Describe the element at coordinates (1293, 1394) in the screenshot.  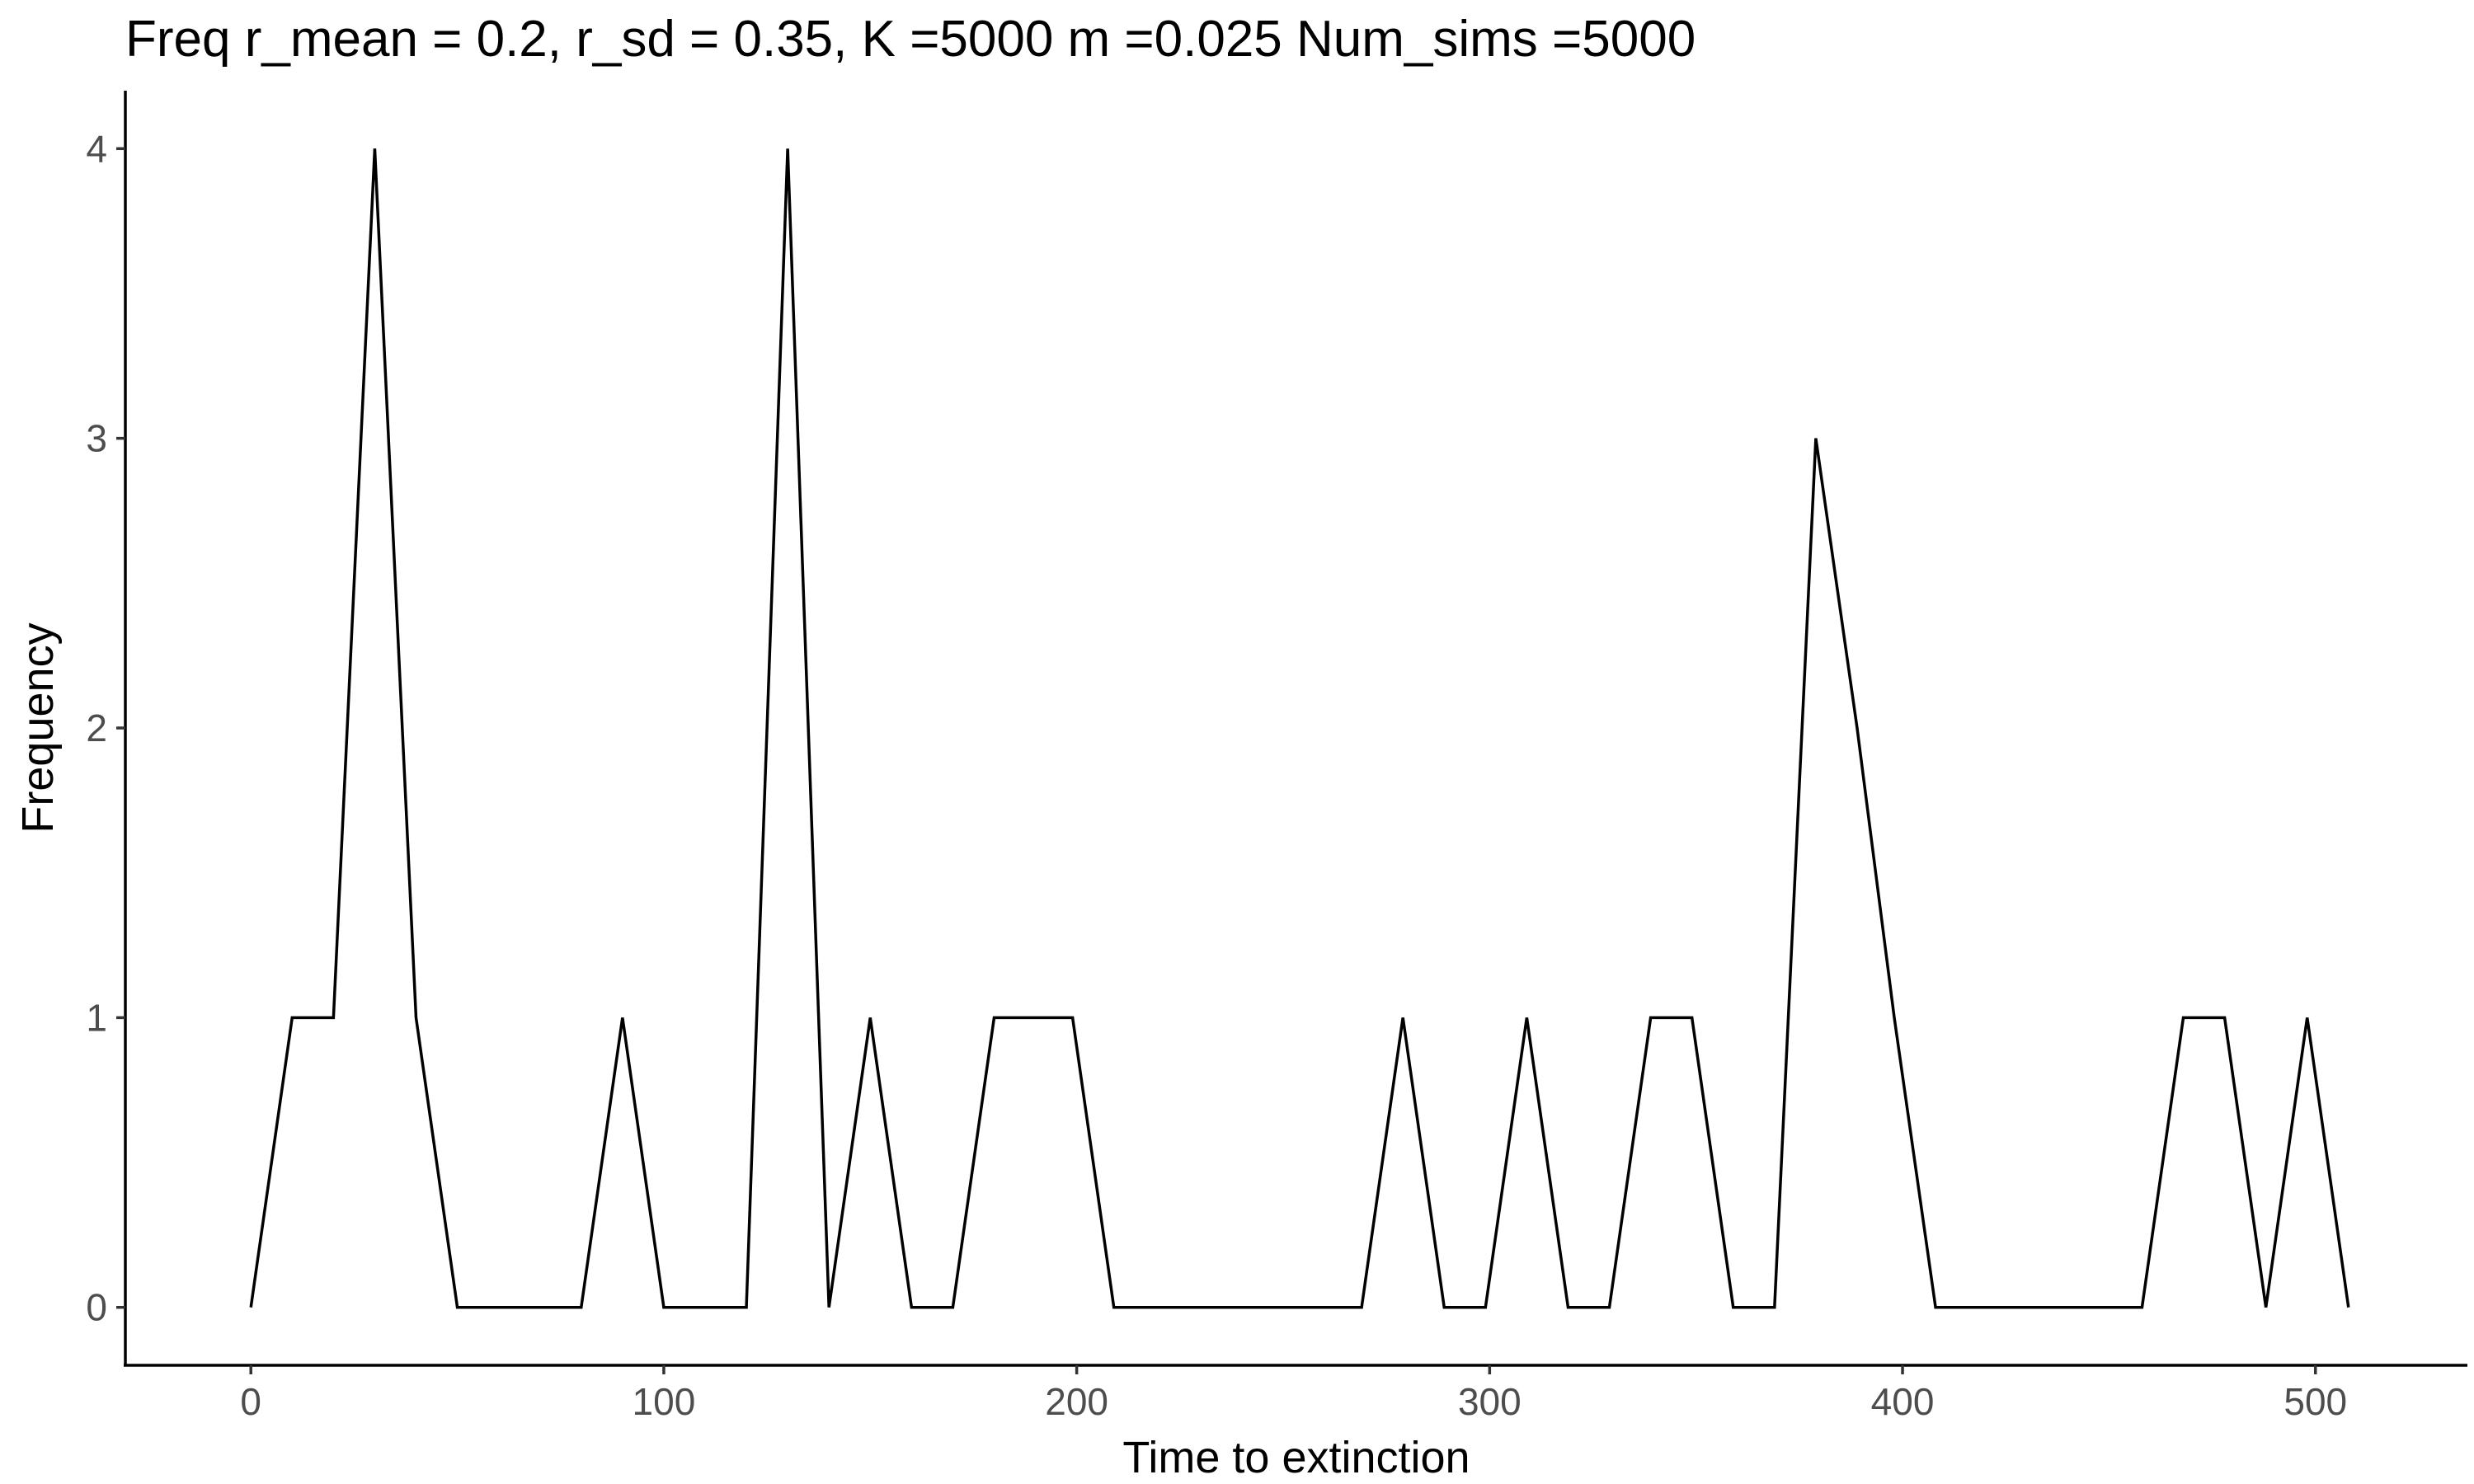
I see `x-axis-ticks: 0 100 200 300 400 500` at that location.